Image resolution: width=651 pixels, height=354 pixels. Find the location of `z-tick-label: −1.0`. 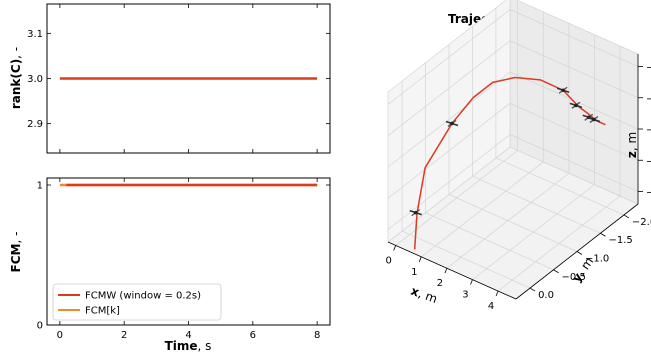

z-tick-label: −1.0 is located at coordinates (648, 161).